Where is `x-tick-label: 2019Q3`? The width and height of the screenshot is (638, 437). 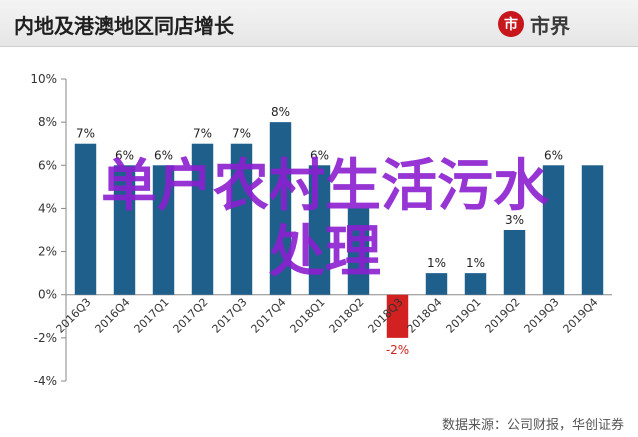 x-tick-label: 2019Q3 is located at coordinates (542, 316).